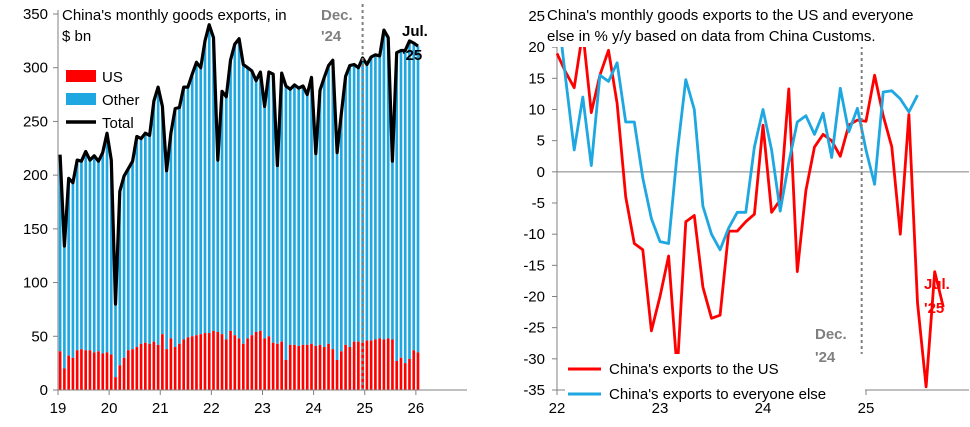 This screenshot has width=970, height=427. I want to click on y-tick-label: 150, so click(35, 229).